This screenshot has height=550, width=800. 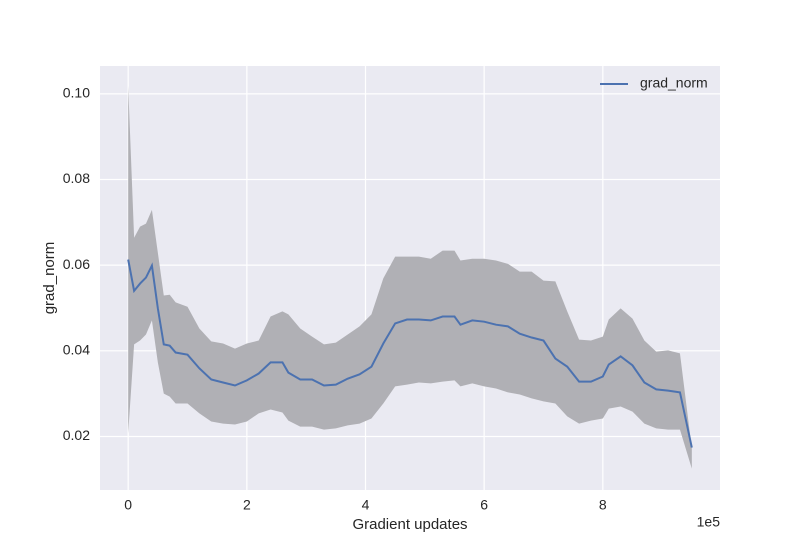 I want to click on y-tick-label: 0.10, so click(x=76, y=93).